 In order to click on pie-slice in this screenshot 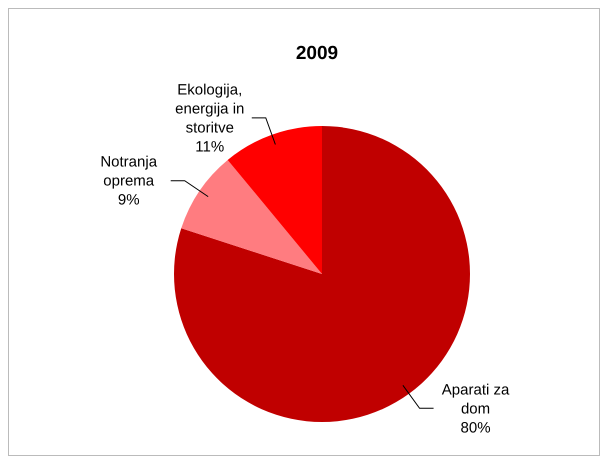, I will do `click(251, 217)`.